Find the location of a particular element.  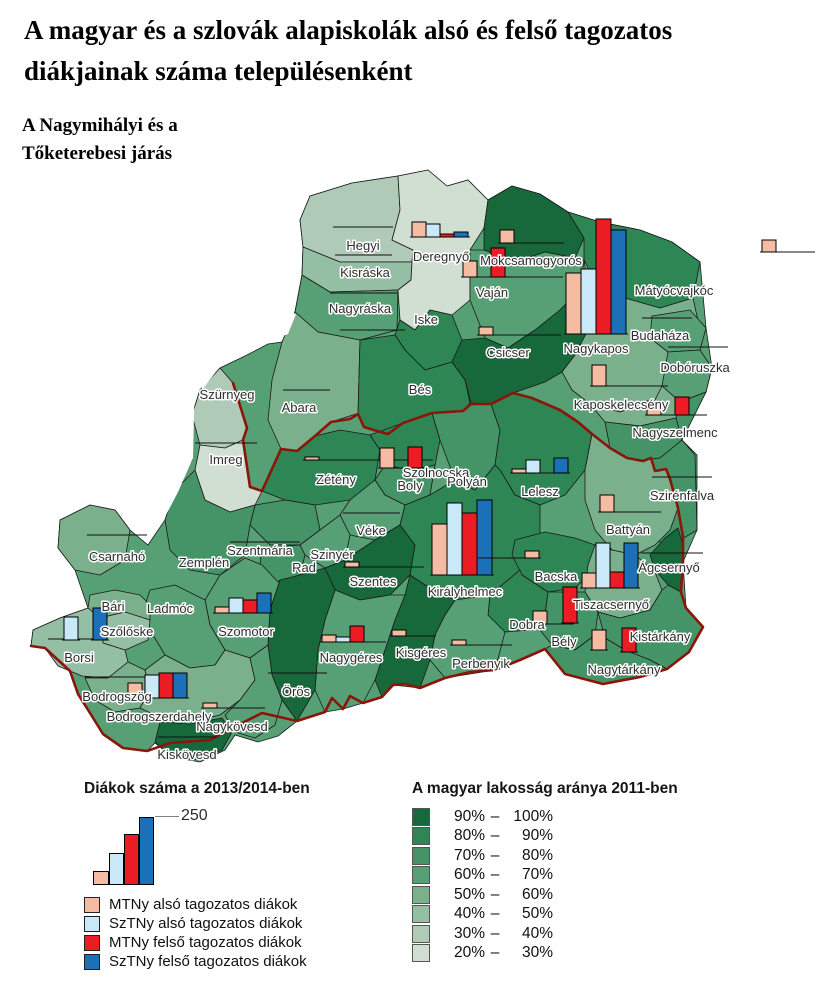

settlement-label-Nagykapos: Nagykapos is located at coordinates (596, 348).